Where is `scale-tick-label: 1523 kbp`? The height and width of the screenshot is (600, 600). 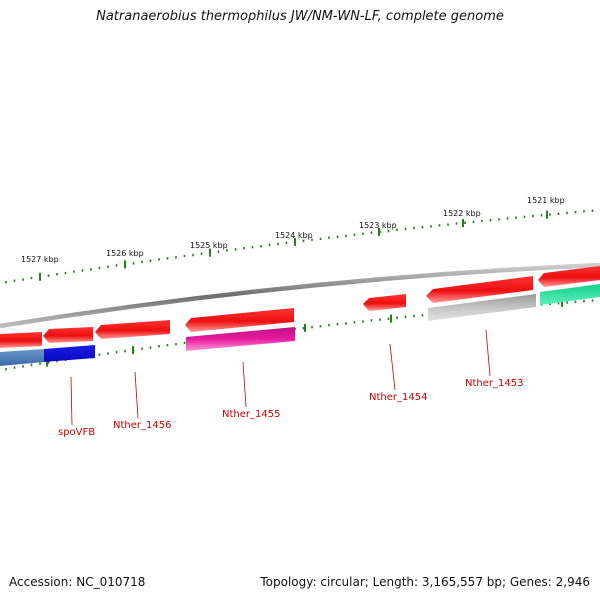 scale-tick-label: 1523 kbp is located at coordinates (378, 225).